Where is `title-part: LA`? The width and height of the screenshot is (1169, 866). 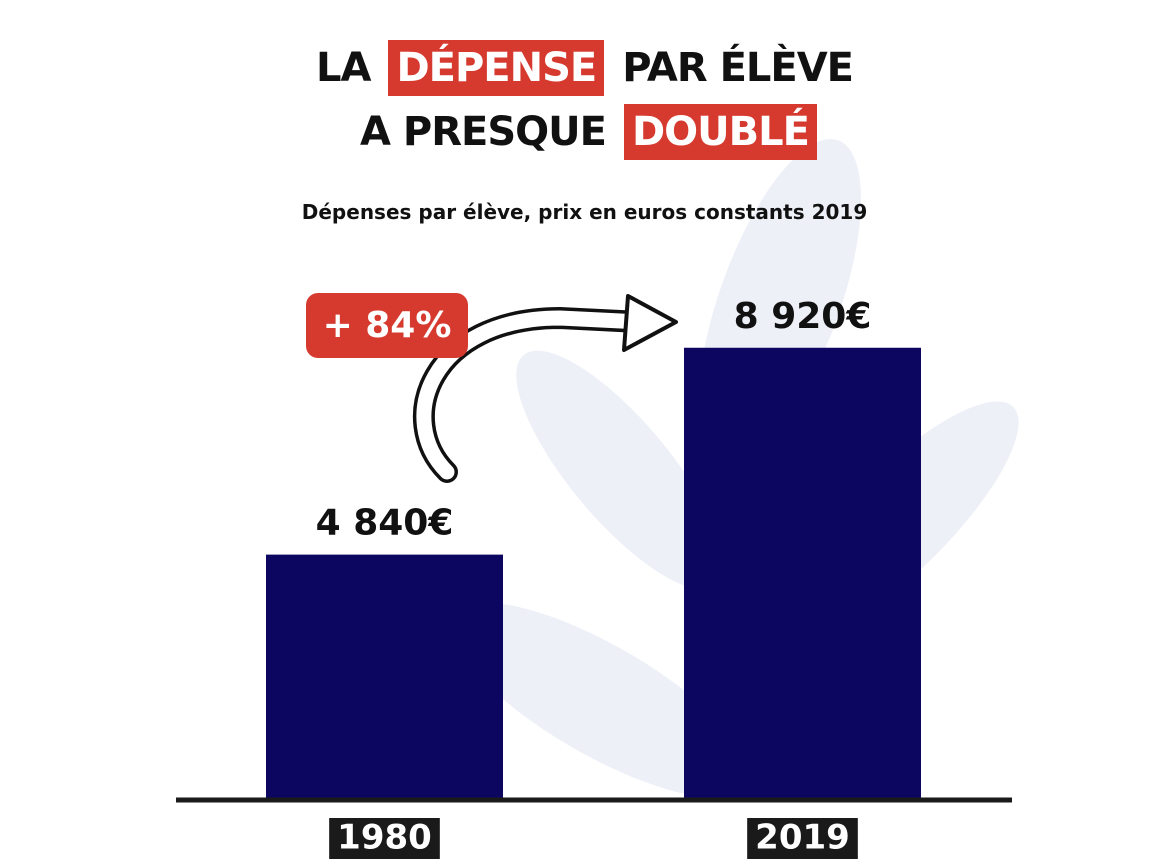 title-part: LA is located at coordinates (343, 68).